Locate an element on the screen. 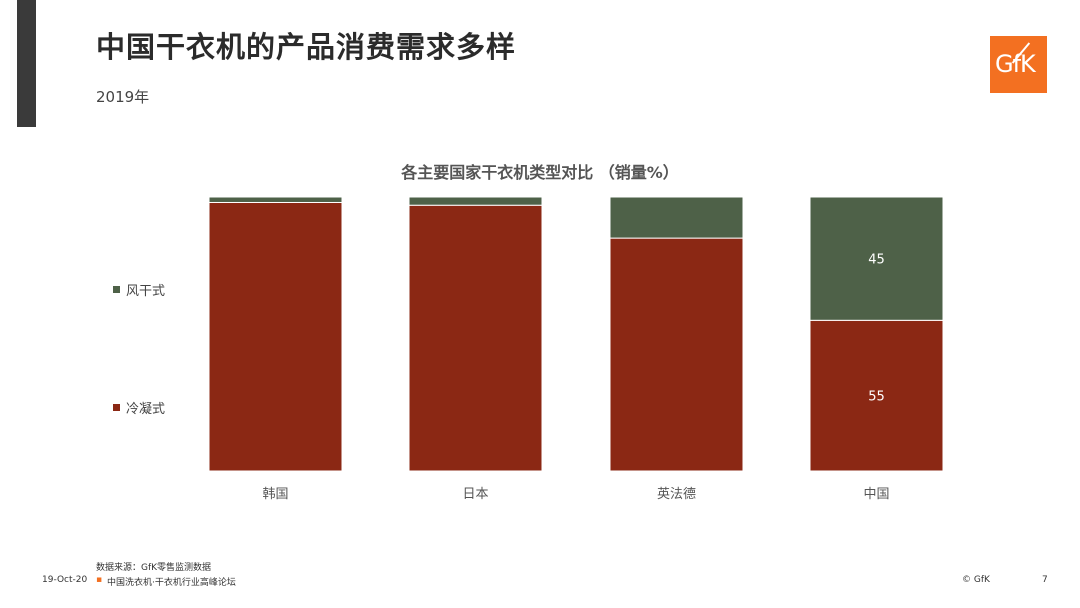 The height and width of the screenshot is (608, 1080). footer-source: 数据来源：GfK零售监测数据 is located at coordinates (154, 568).